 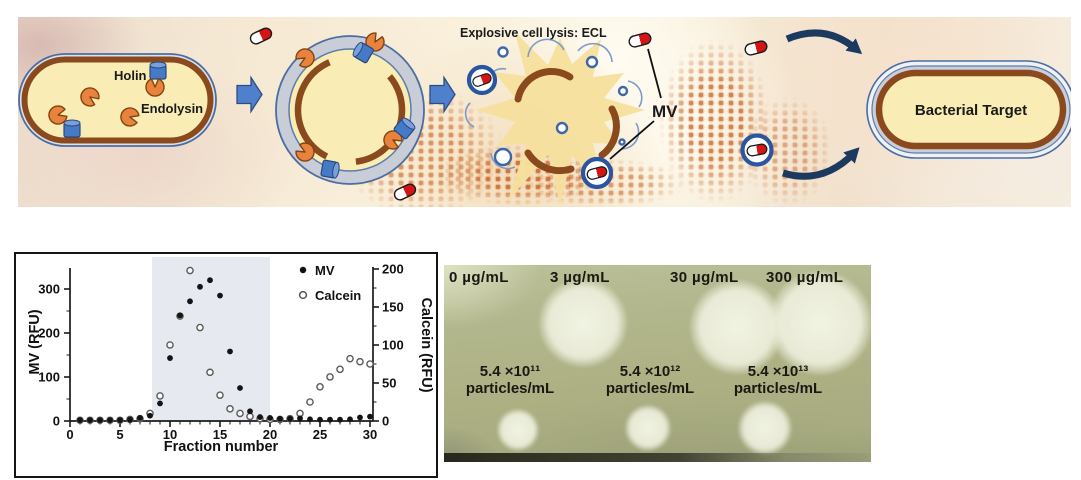 What do you see at coordinates (650, 371) in the screenshot?
I see `particle-count-value: 5.4 ×10¹²` at bounding box center [650, 371].